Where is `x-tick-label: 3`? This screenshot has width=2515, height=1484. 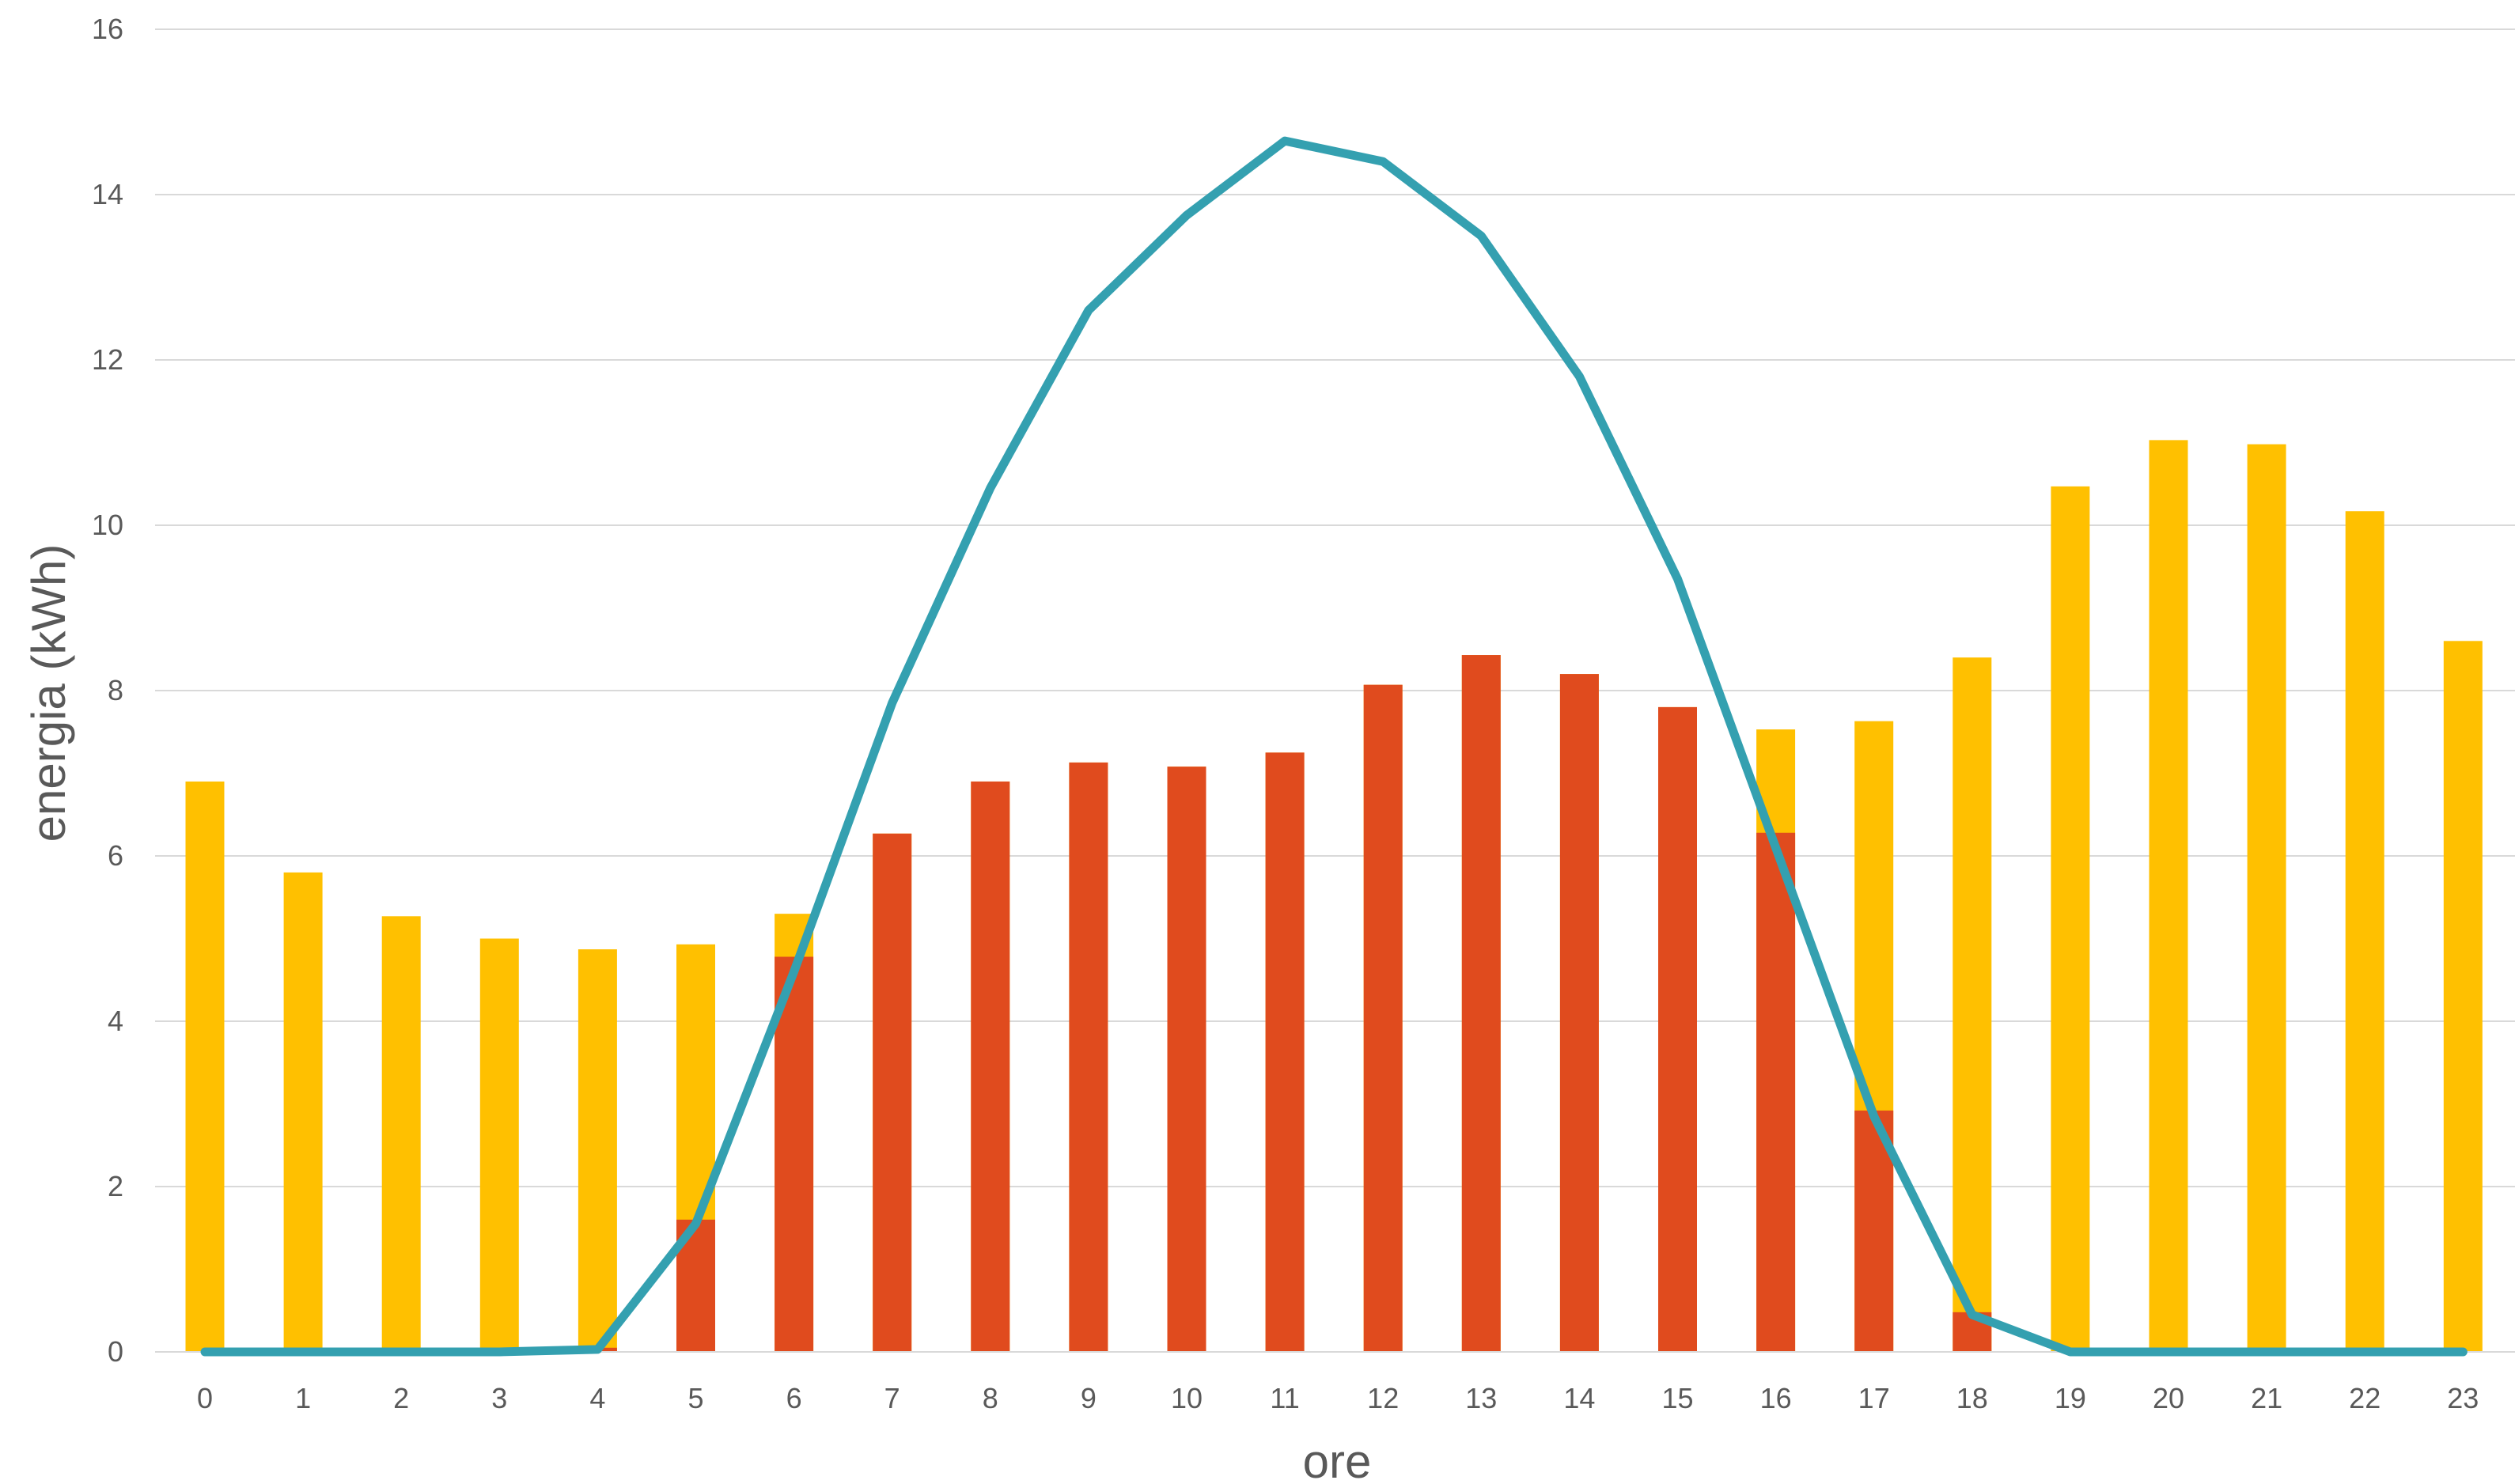
x-tick-label: 3 is located at coordinates (499, 1398).